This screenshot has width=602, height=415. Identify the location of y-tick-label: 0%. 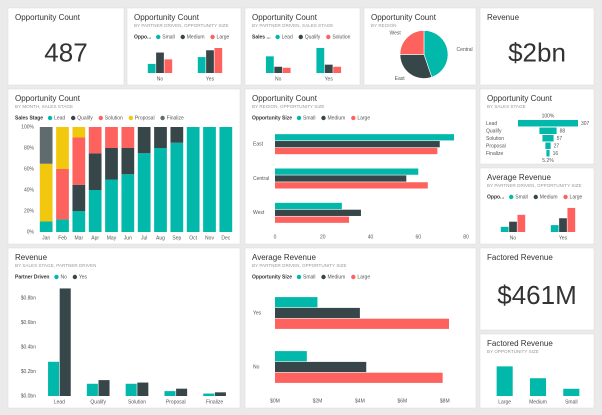
(31, 232).